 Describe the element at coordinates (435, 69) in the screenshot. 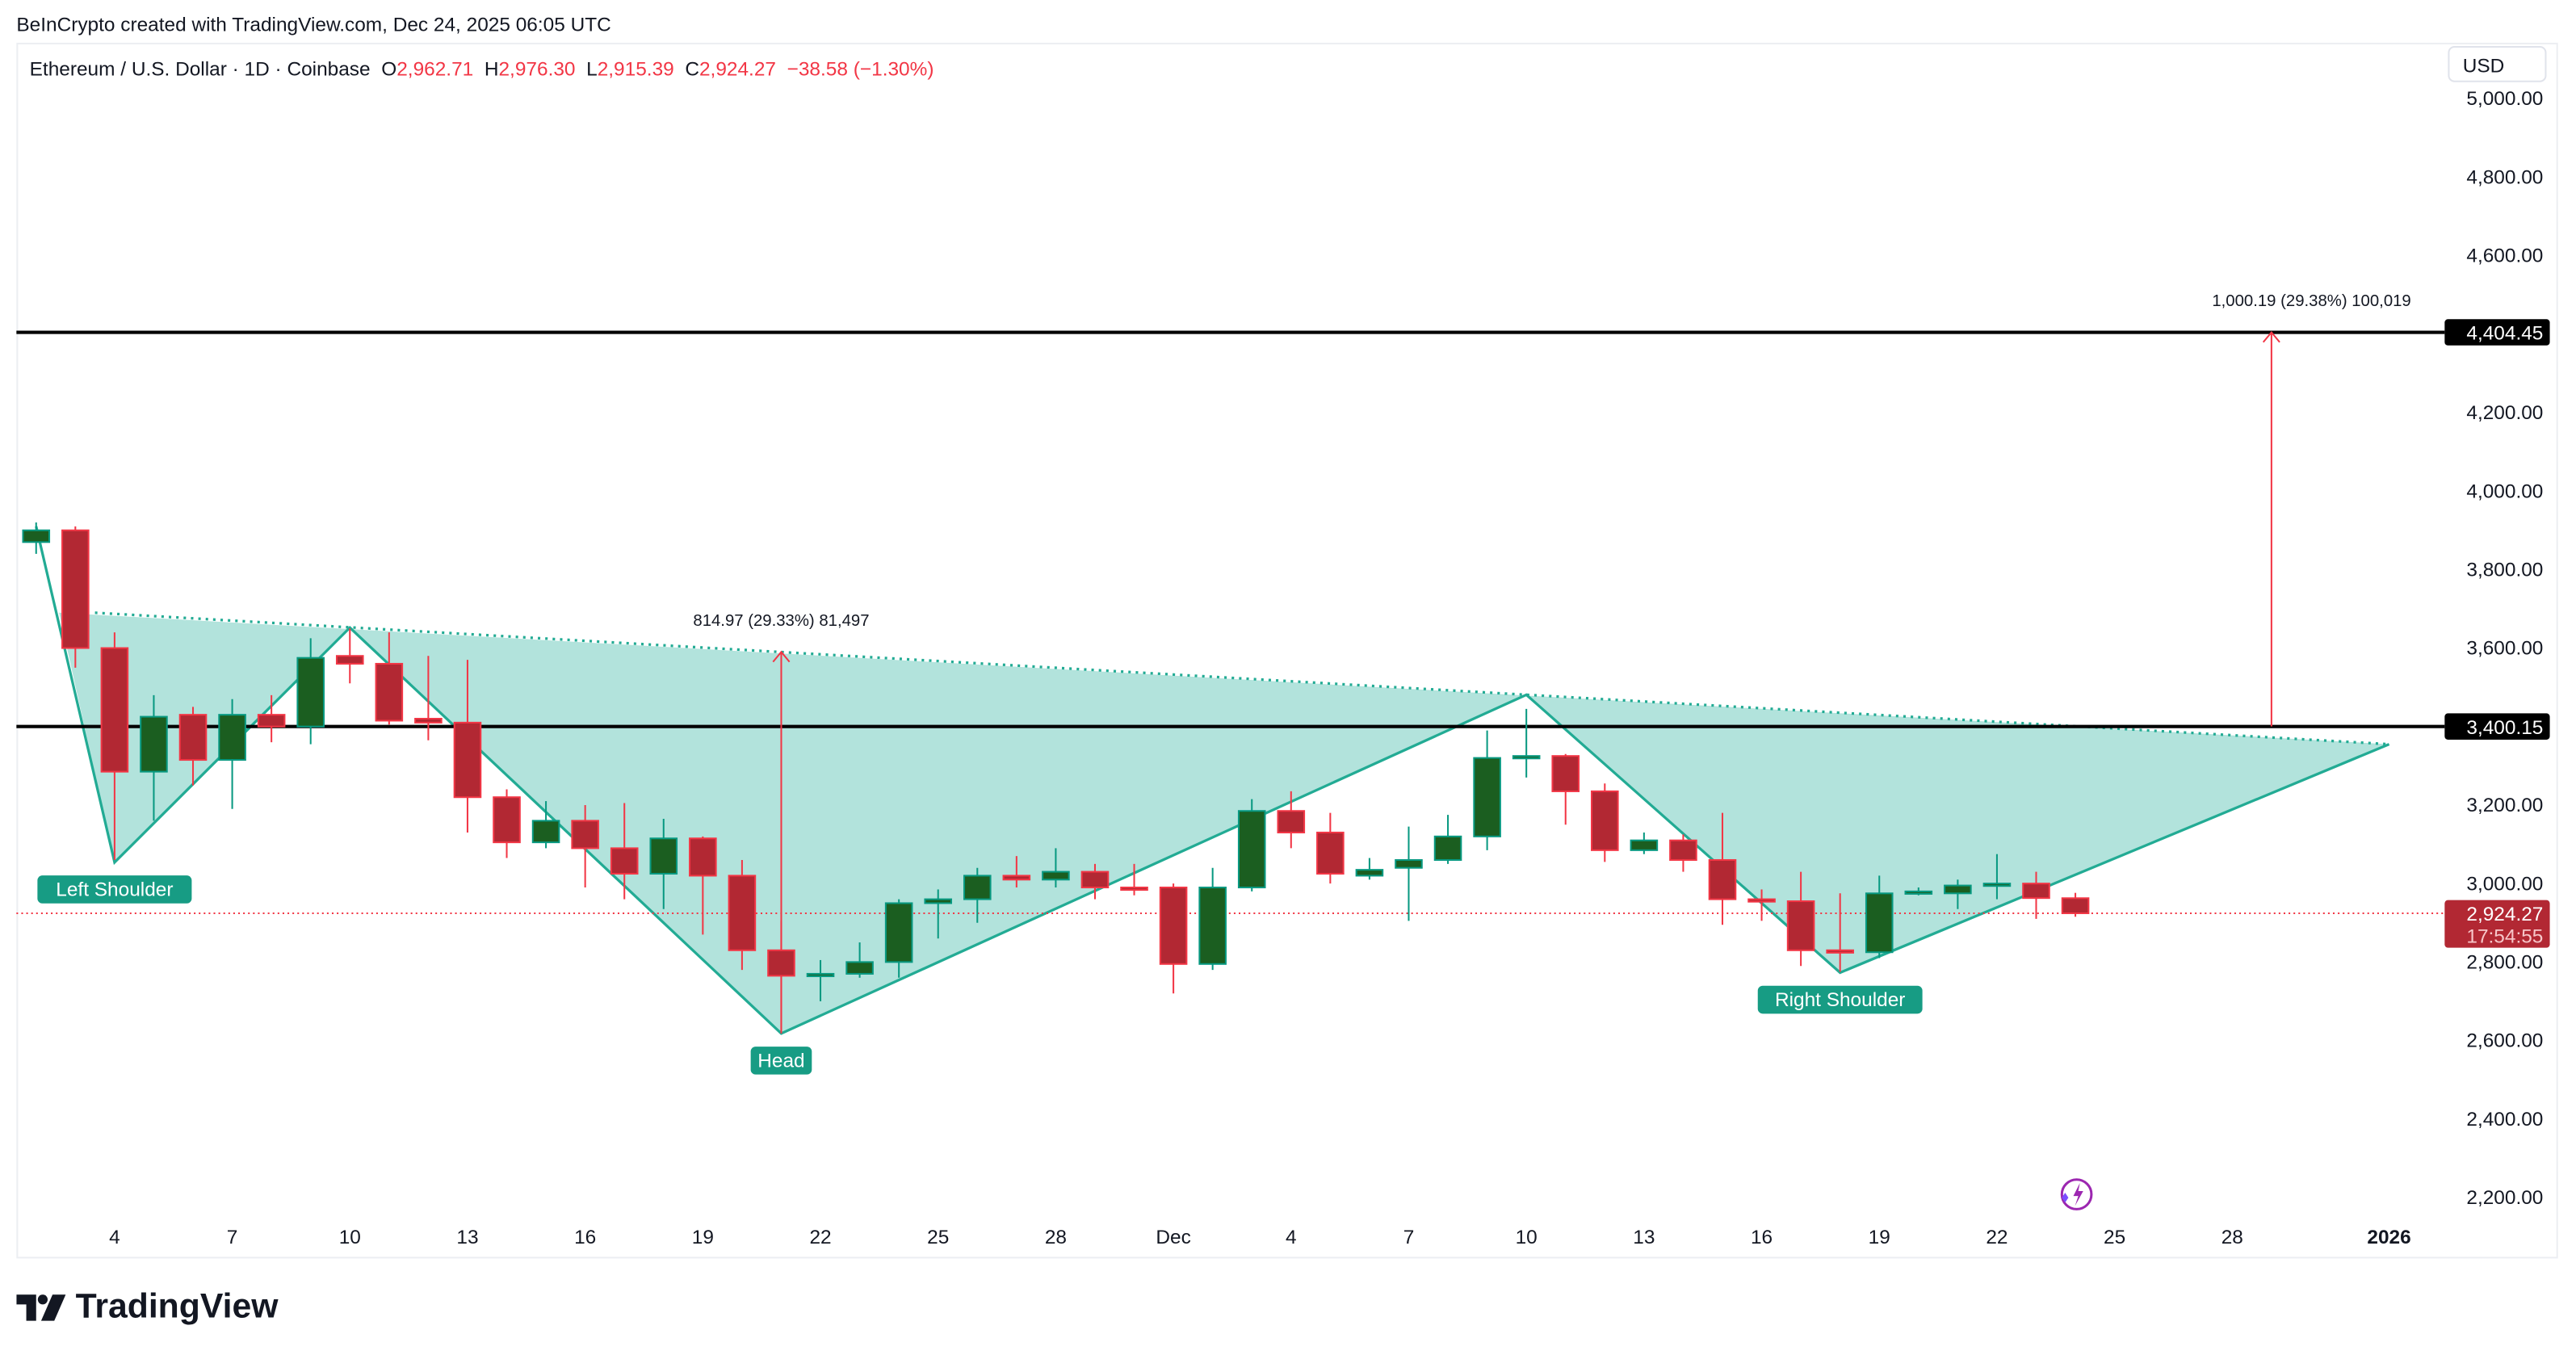

I see `open-value: 2,962.71` at that location.